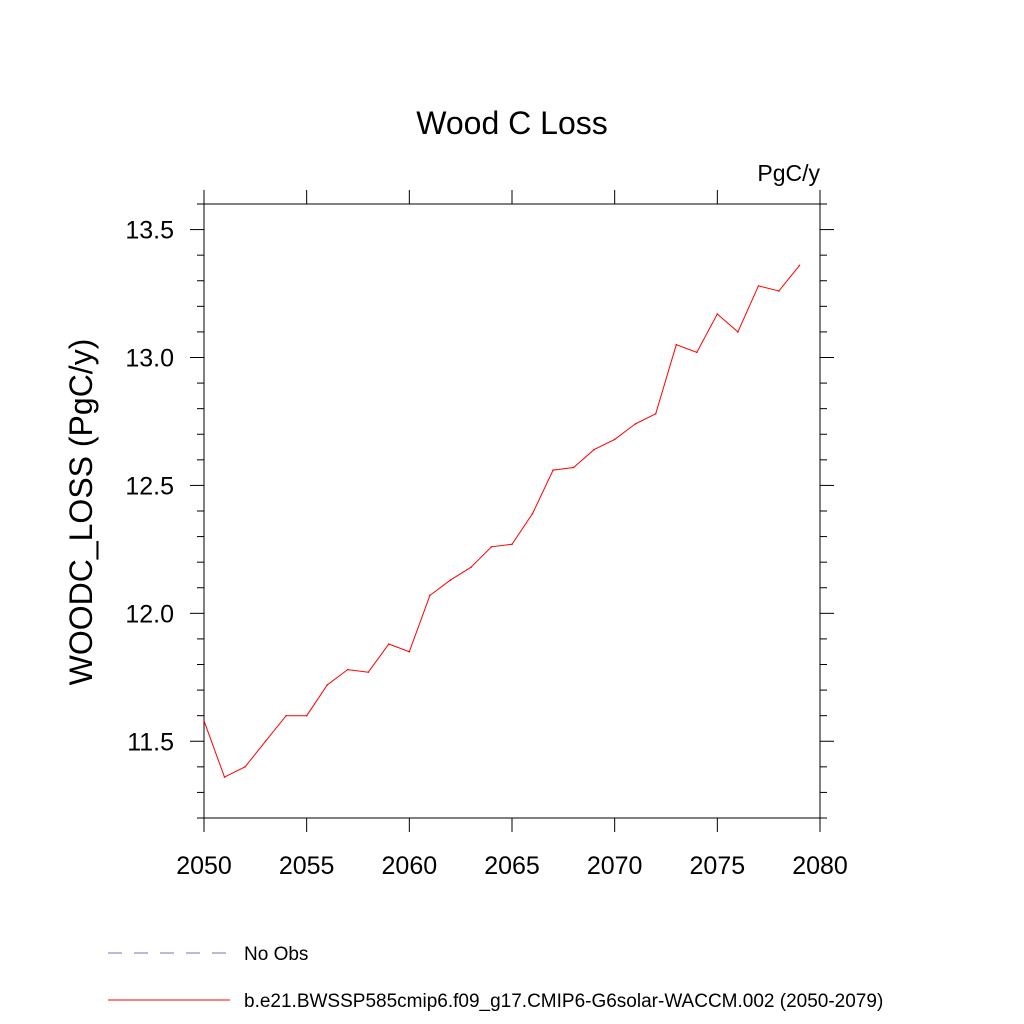 This screenshot has height=1024, width=1024. Describe the element at coordinates (718, 866) in the screenshot. I see `x-tick-label: 2075` at that location.